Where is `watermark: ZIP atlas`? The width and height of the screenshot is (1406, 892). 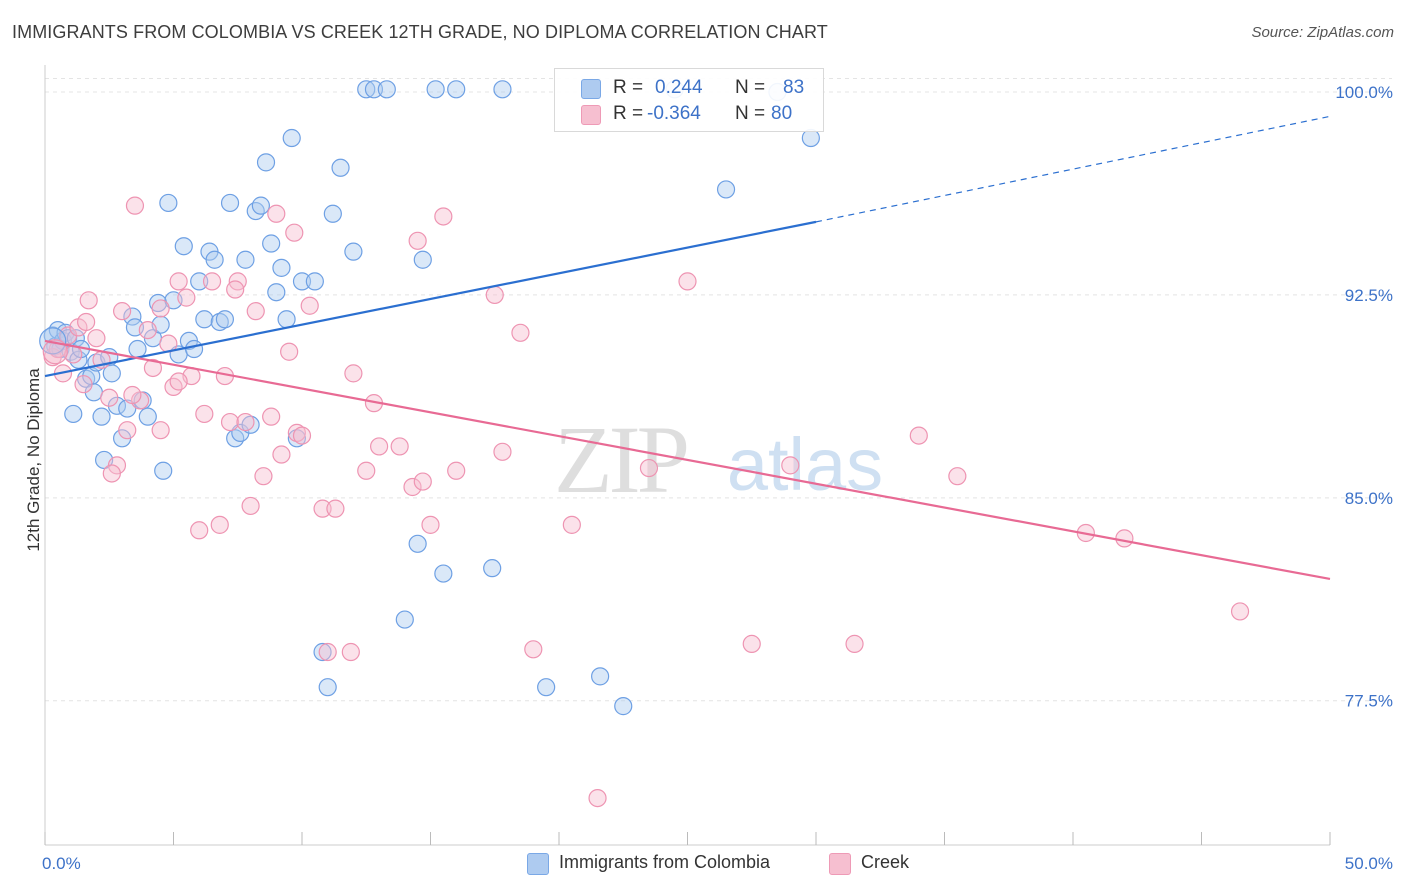 watermark: ZIP atlas is located at coordinates (718, 459).